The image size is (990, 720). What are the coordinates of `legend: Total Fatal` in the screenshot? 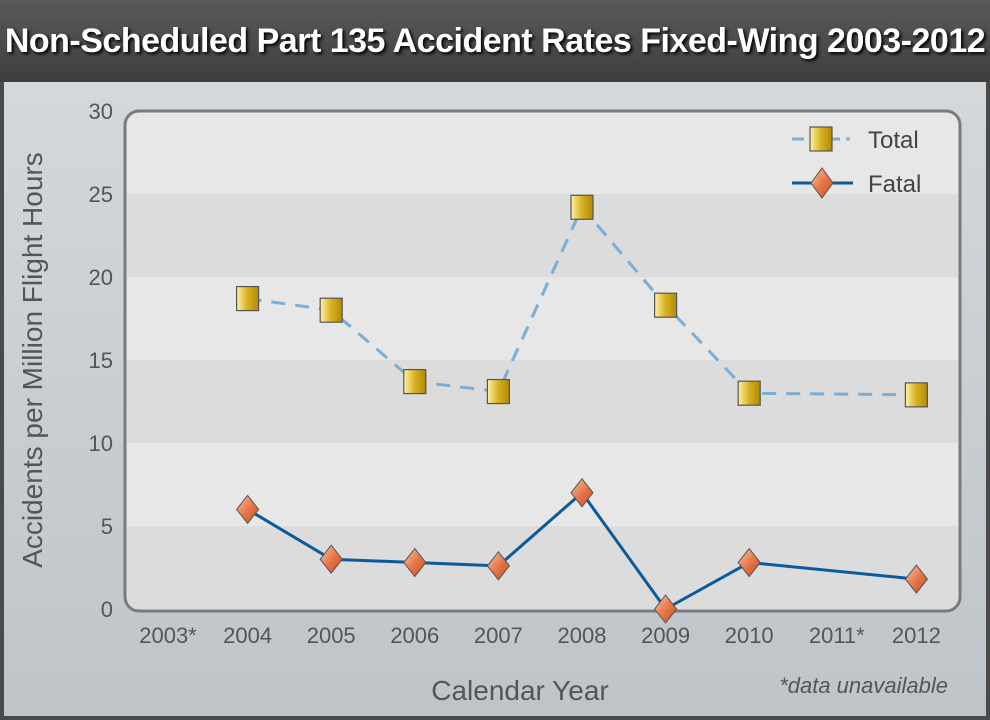 It's located at (856, 162).